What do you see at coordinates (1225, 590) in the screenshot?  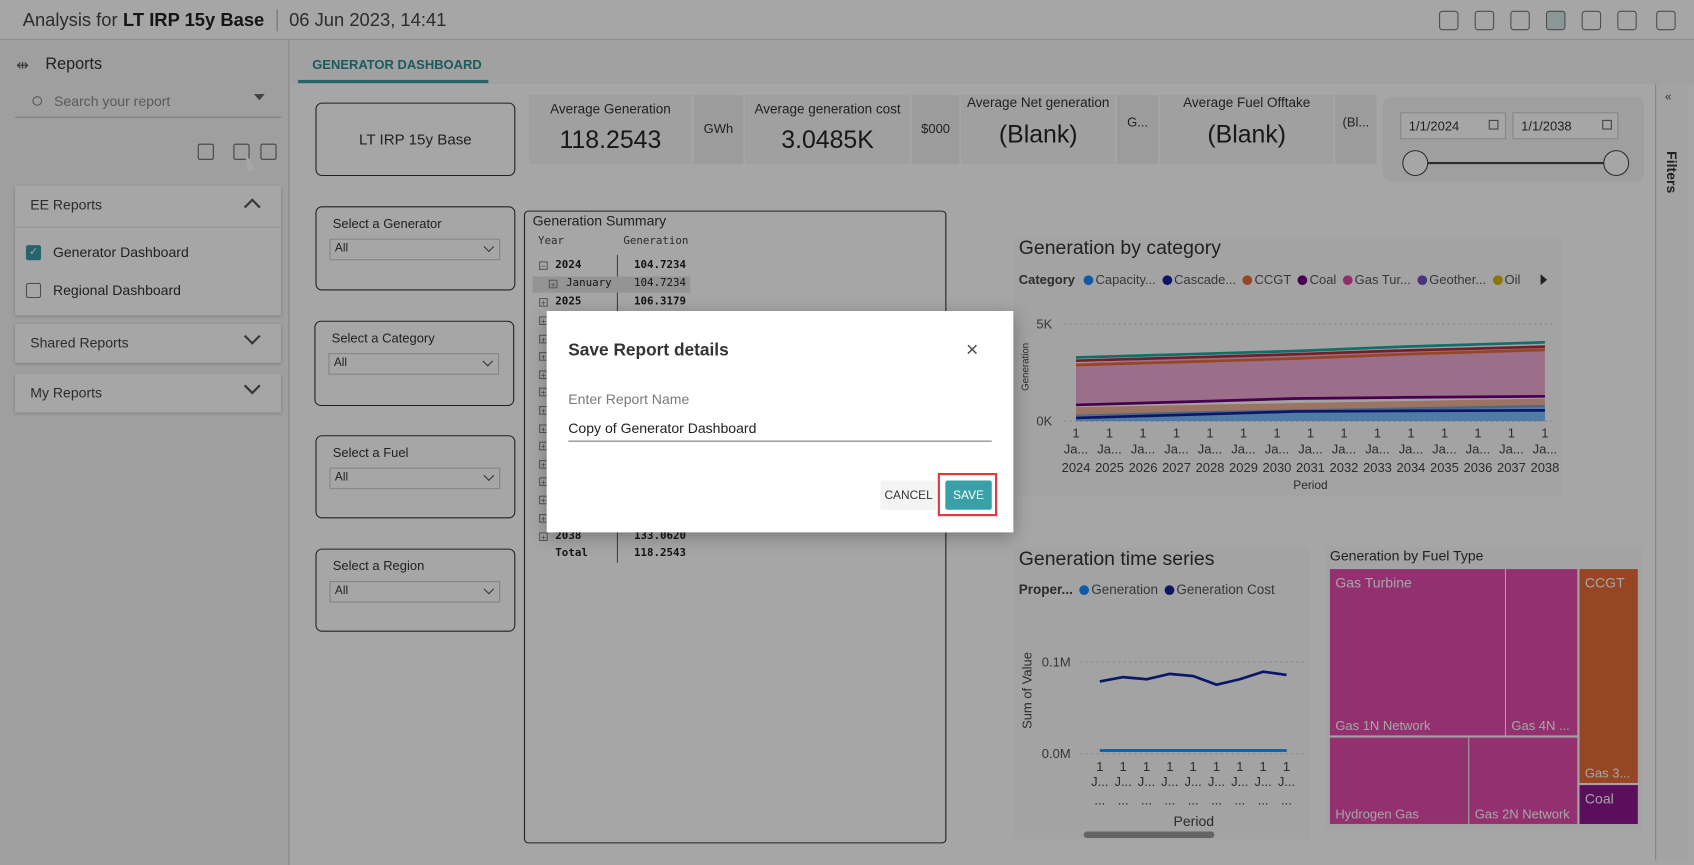 I see `legend-label: Generation Cost` at bounding box center [1225, 590].